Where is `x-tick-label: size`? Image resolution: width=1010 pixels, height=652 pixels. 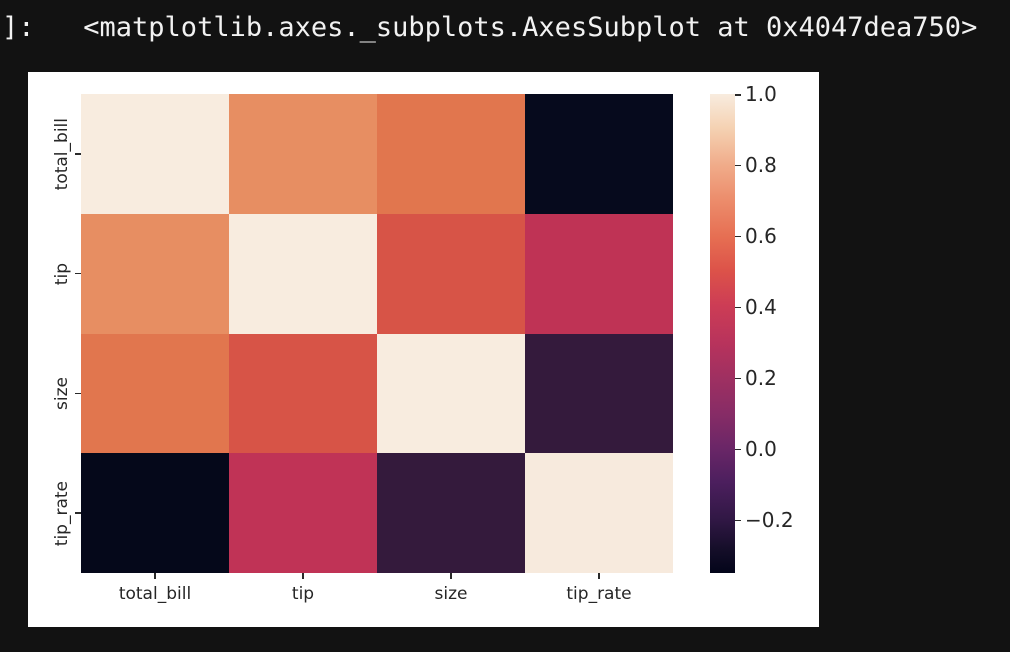 x-tick-label: size is located at coordinates (451, 594).